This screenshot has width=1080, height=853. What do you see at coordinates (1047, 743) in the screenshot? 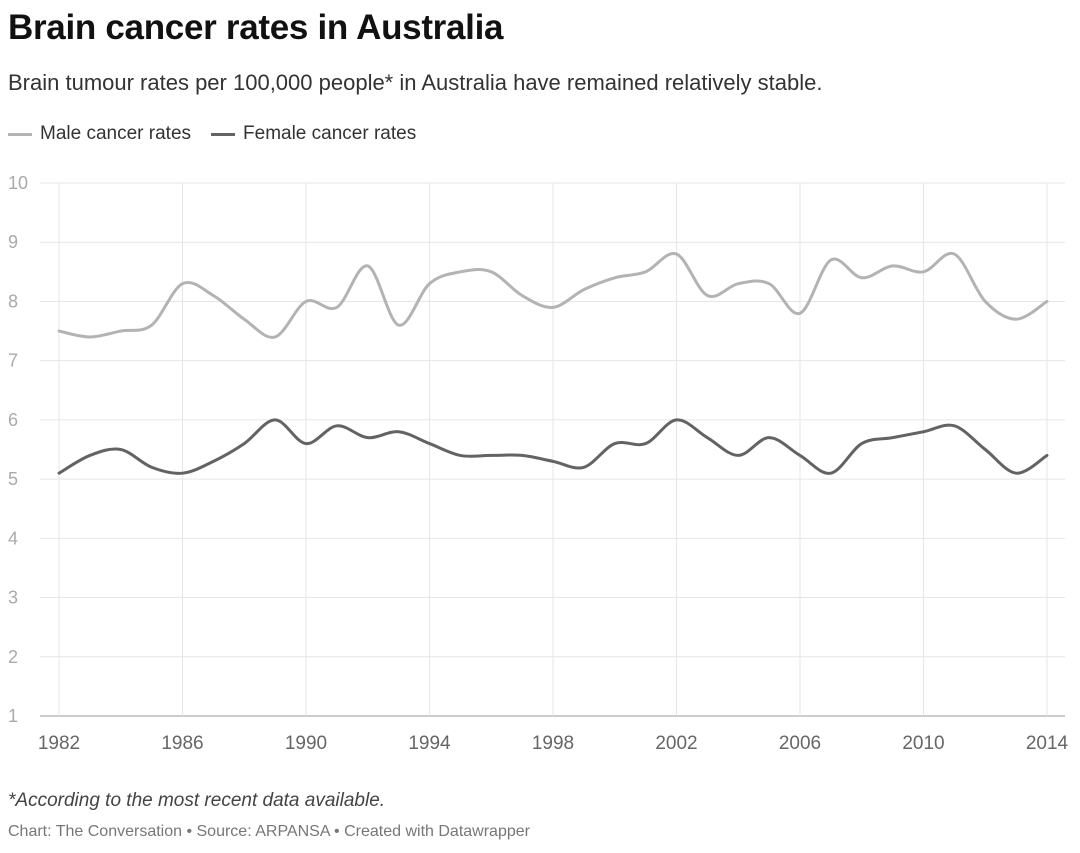
I see `x-tick-label: 2014` at bounding box center [1047, 743].